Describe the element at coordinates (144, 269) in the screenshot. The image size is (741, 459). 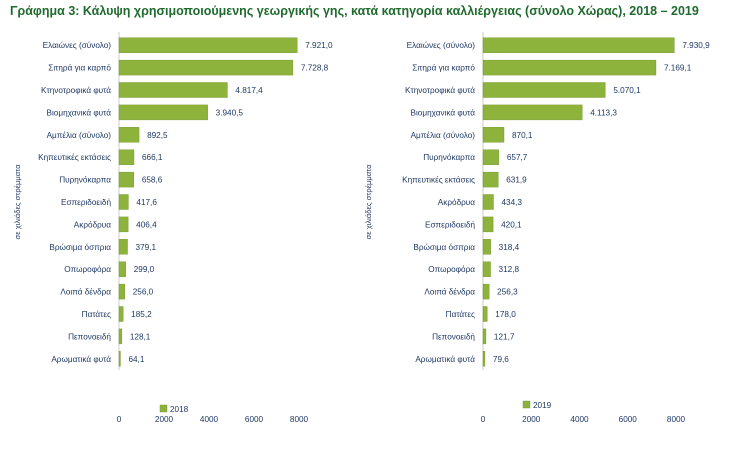
I see `data-label: 299,0` at that location.